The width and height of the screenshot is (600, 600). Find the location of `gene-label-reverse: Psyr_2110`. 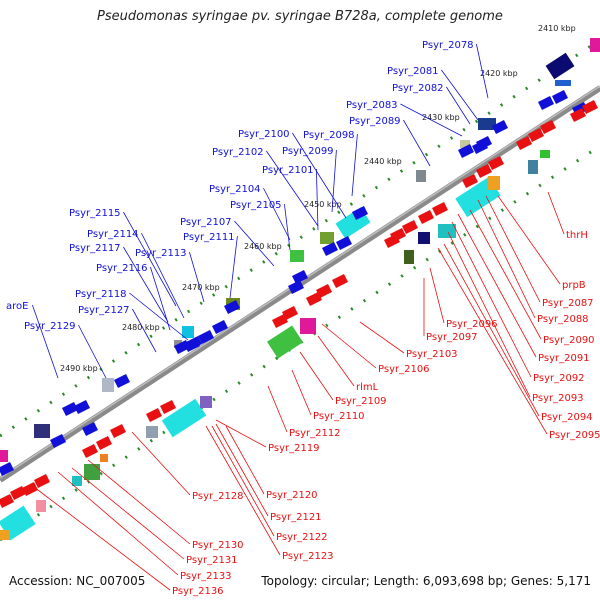

gene-label-reverse: Psyr_2110 is located at coordinates (339, 416).